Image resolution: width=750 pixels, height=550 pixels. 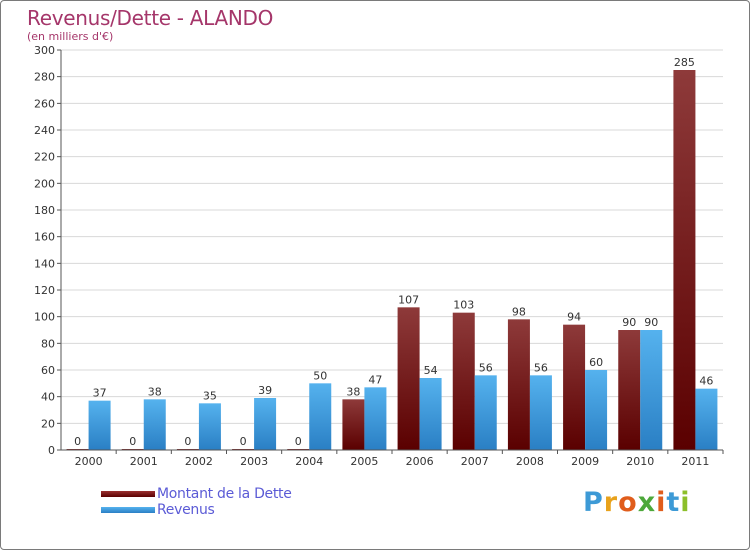 I want to click on bar-revenue-2001, so click(x=154, y=424).